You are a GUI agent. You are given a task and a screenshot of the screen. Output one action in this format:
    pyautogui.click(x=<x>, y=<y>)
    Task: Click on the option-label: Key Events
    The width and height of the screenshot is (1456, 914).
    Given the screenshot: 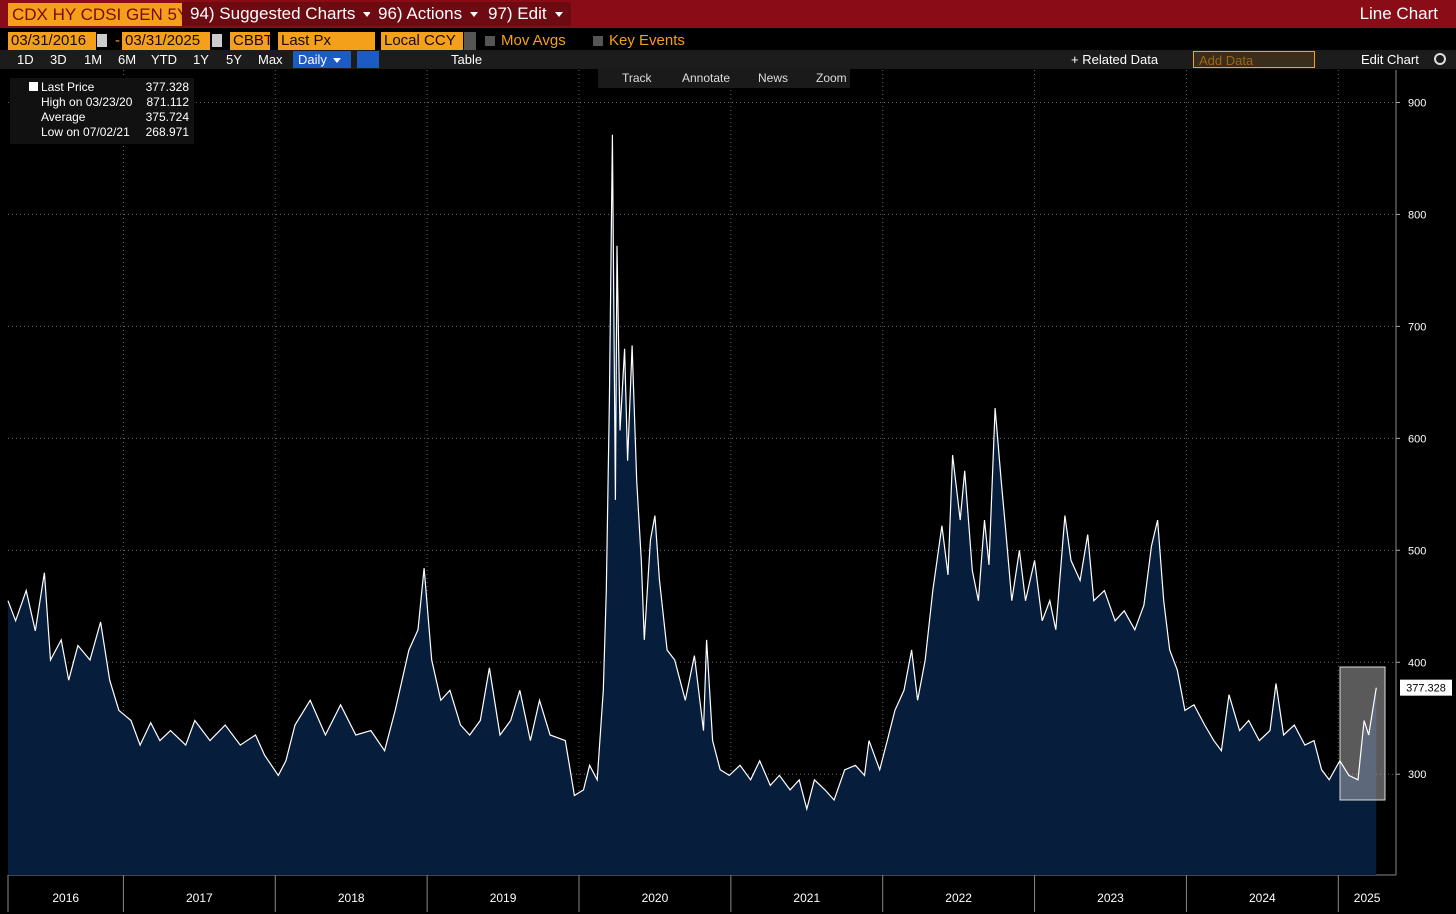 What is the action you would take?
    pyautogui.click(x=647, y=40)
    